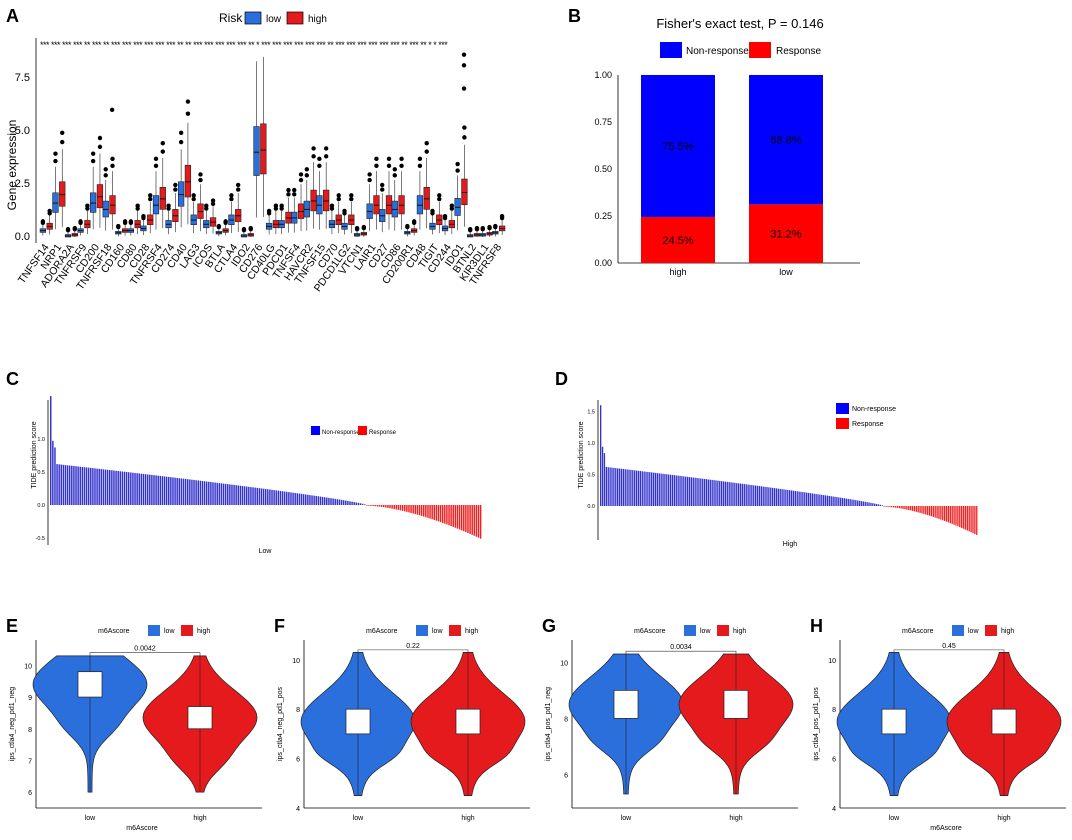  I want to click on violin-legend-high-swatch, so click(991, 630).